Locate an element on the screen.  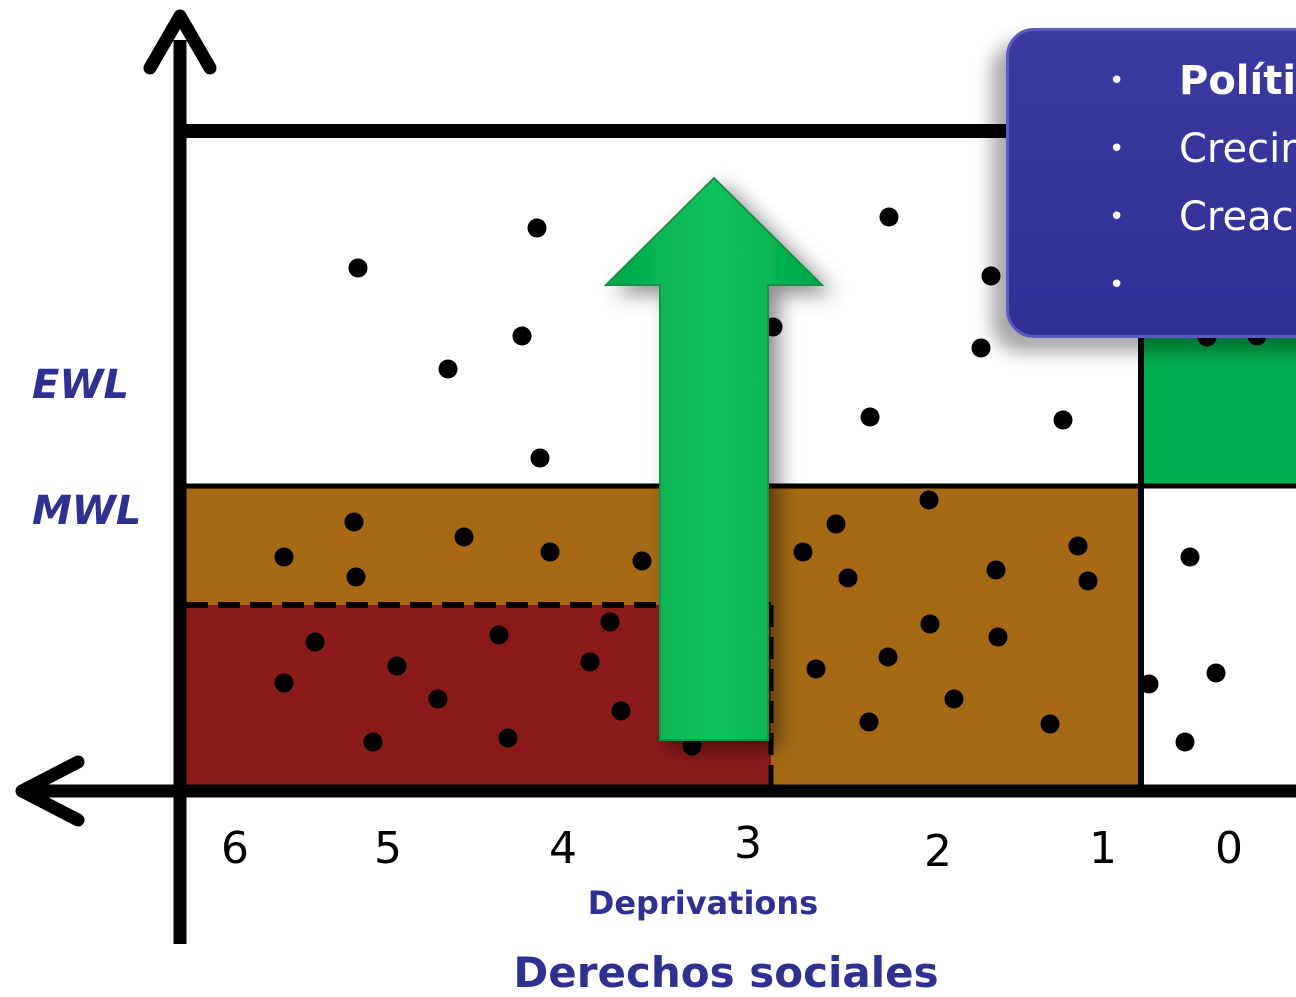
green-region is located at coordinates (1218, 405).